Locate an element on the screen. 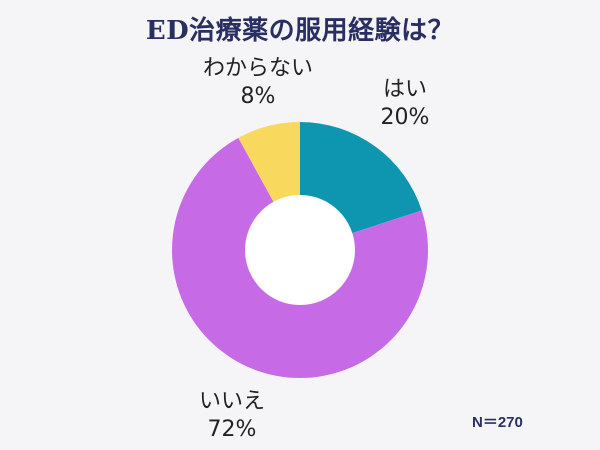 This screenshot has width=600, height=450. slice-label-name: わからない is located at coordinates (257, 68).